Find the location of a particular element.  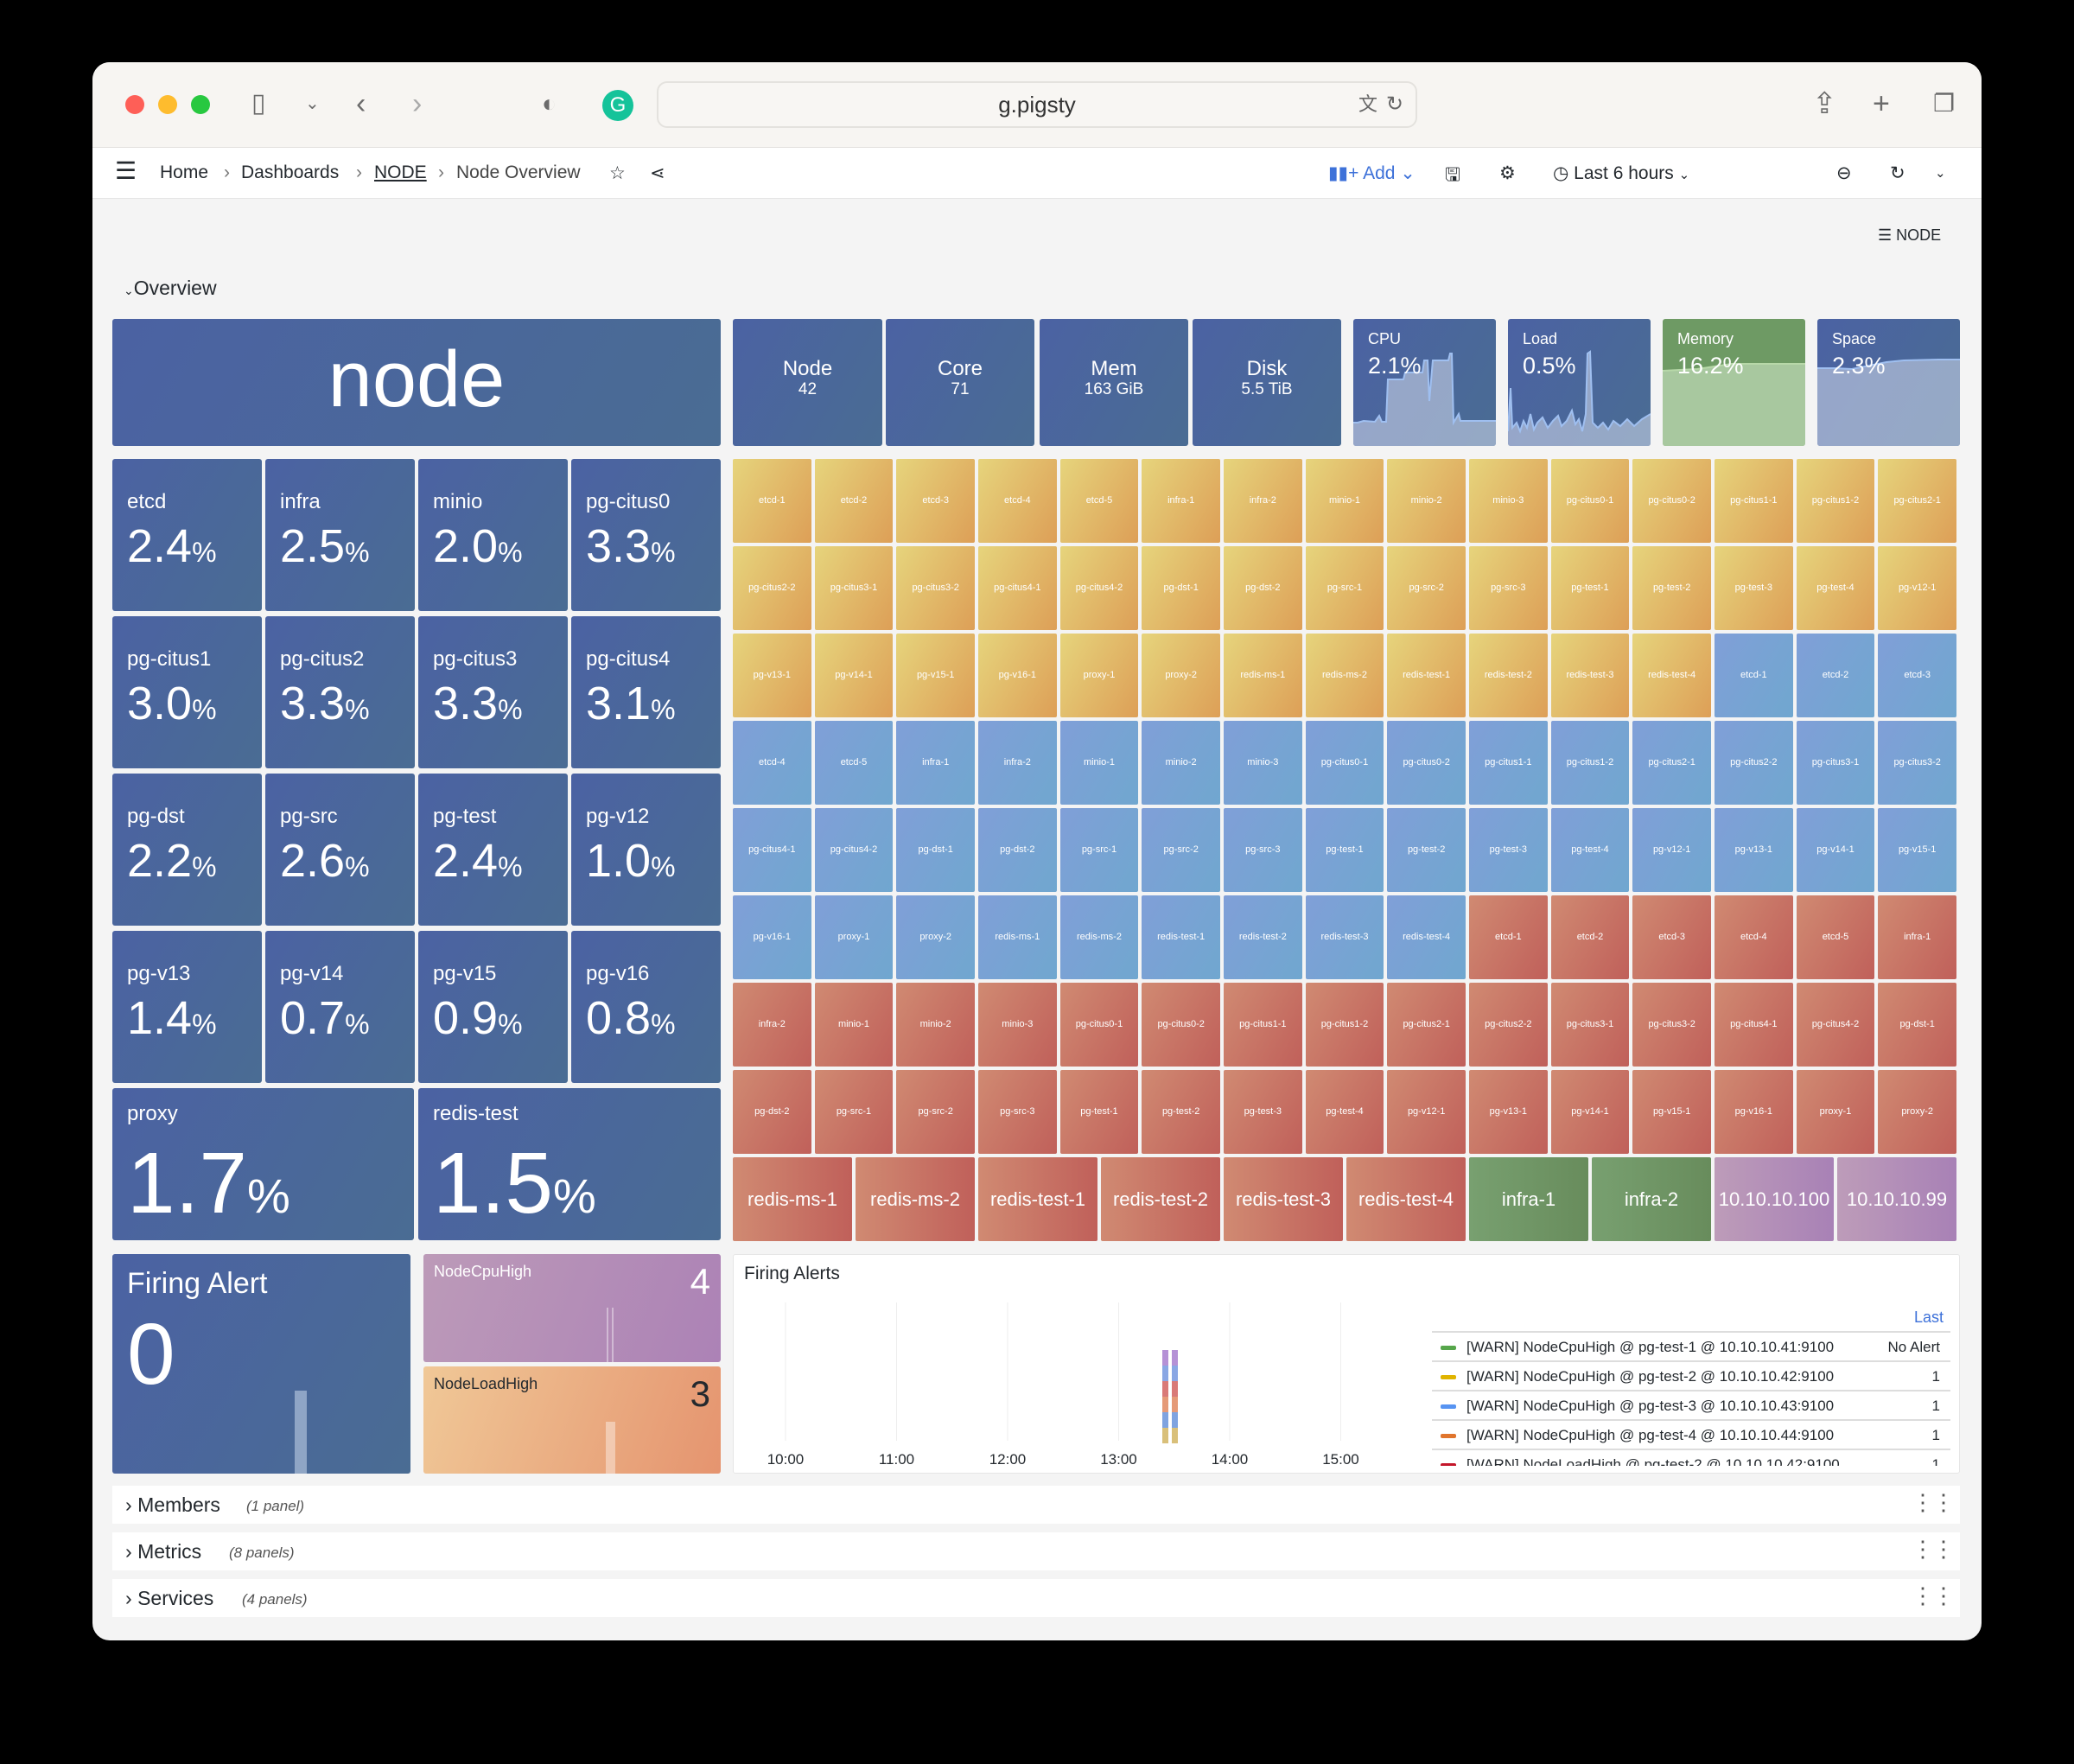

row-overview: ⌄Overview is located at coordinates (170, 288).